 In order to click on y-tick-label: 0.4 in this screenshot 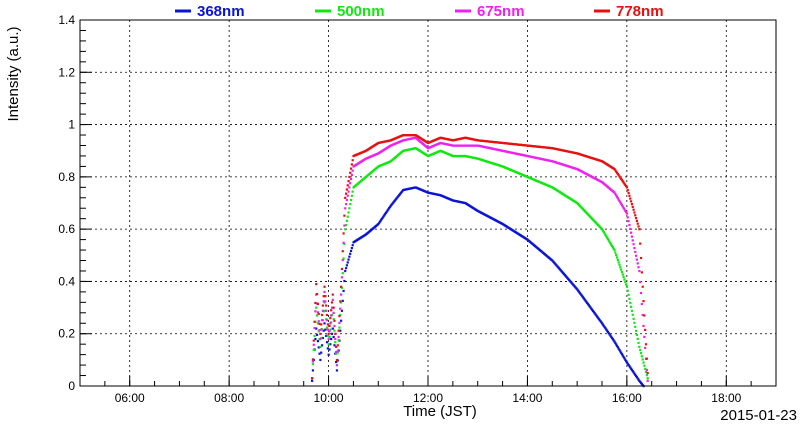, I will do `click(66, 281)`.